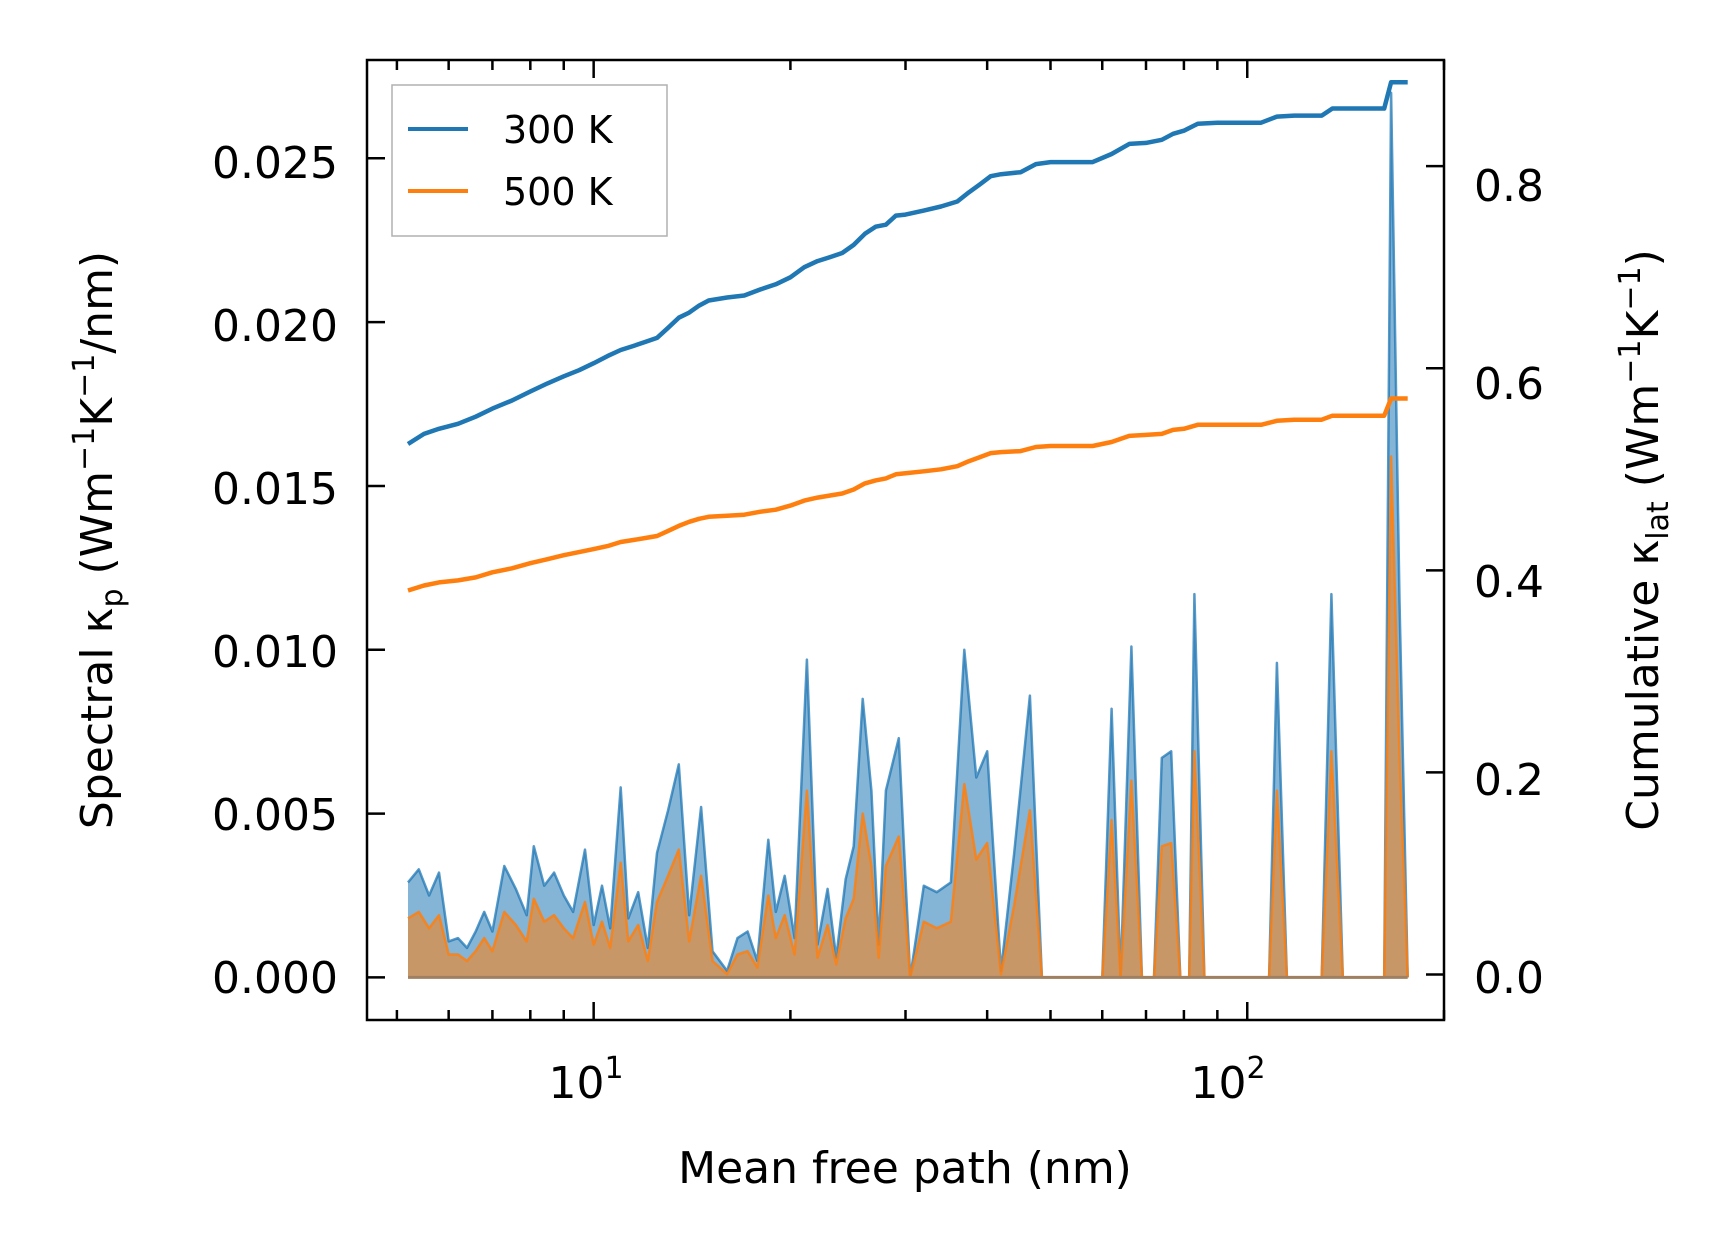 The width and height of the screenshot is (1716, 1254). Describe the element at coordinates (905, 1168) in the screenshot. I see `x-axis-title: Mean free path (nm)` at that location.